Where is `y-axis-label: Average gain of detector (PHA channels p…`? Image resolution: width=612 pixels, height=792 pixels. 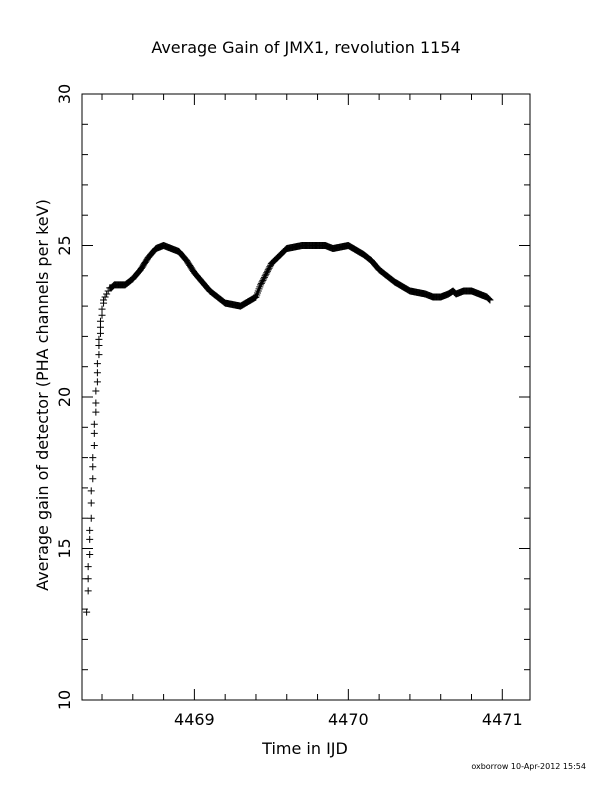
y-axis-label: Average gain of detector (PHA channels p… is located at coordinates (42, 395).